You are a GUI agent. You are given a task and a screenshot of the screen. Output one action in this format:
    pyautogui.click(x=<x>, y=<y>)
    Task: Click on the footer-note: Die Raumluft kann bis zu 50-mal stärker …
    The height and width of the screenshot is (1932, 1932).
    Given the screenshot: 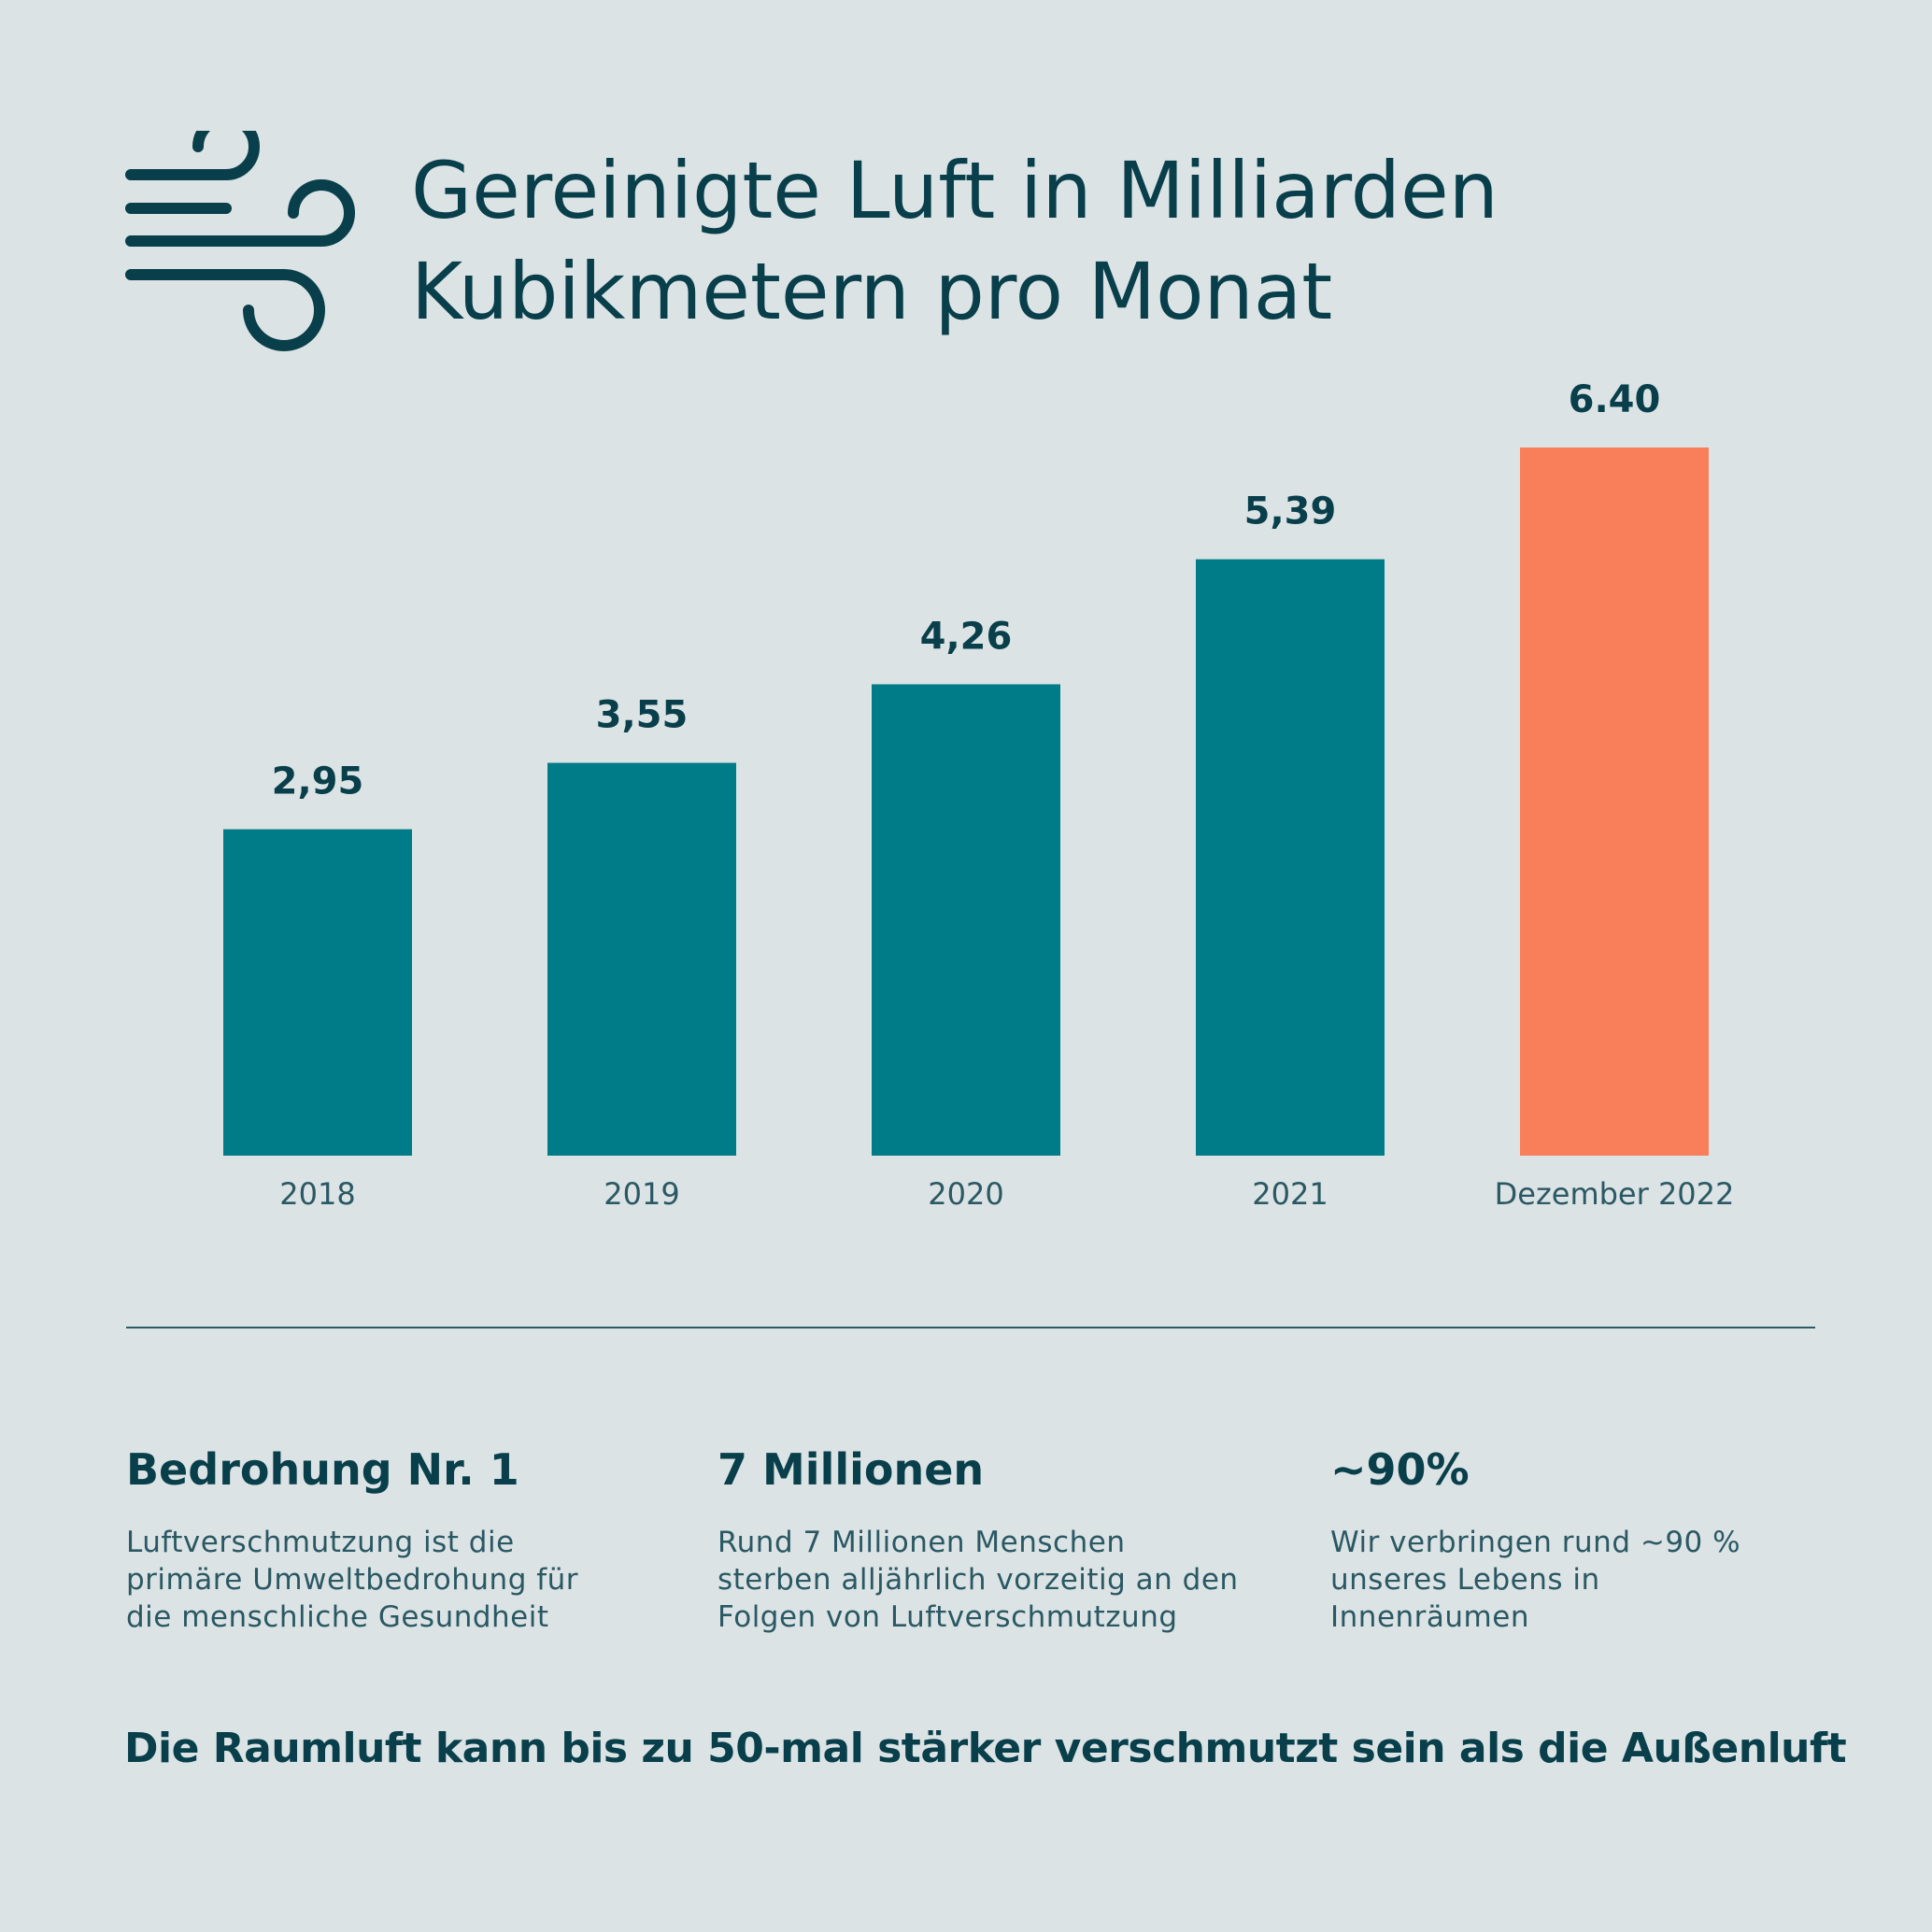 What is the action you would take?
    pyautogui.click(x=985, y=1748)
    